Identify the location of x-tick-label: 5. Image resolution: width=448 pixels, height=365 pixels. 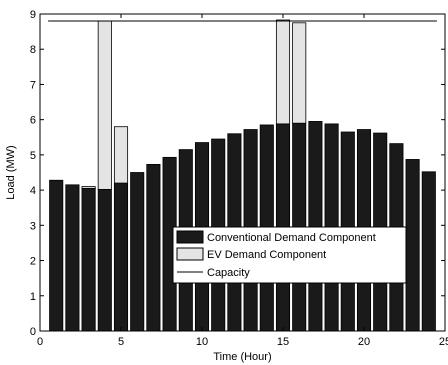
(121, 342).